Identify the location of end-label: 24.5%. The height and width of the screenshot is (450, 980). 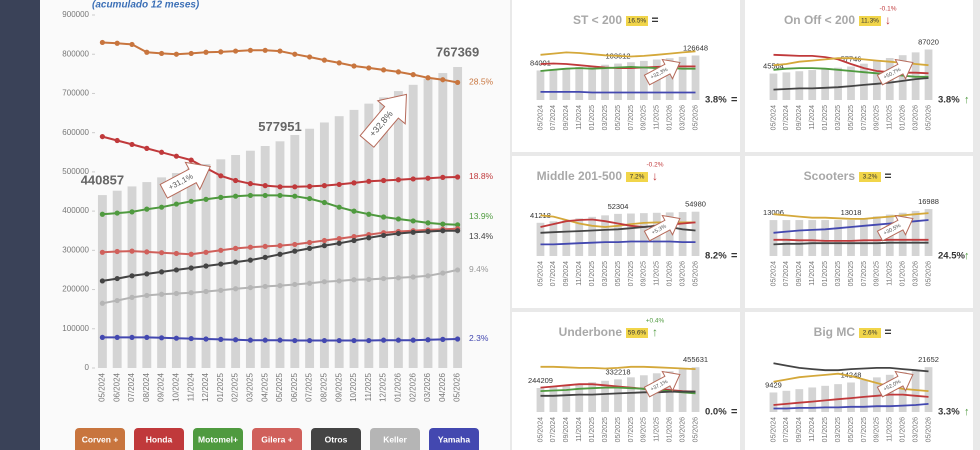
(951, 256).